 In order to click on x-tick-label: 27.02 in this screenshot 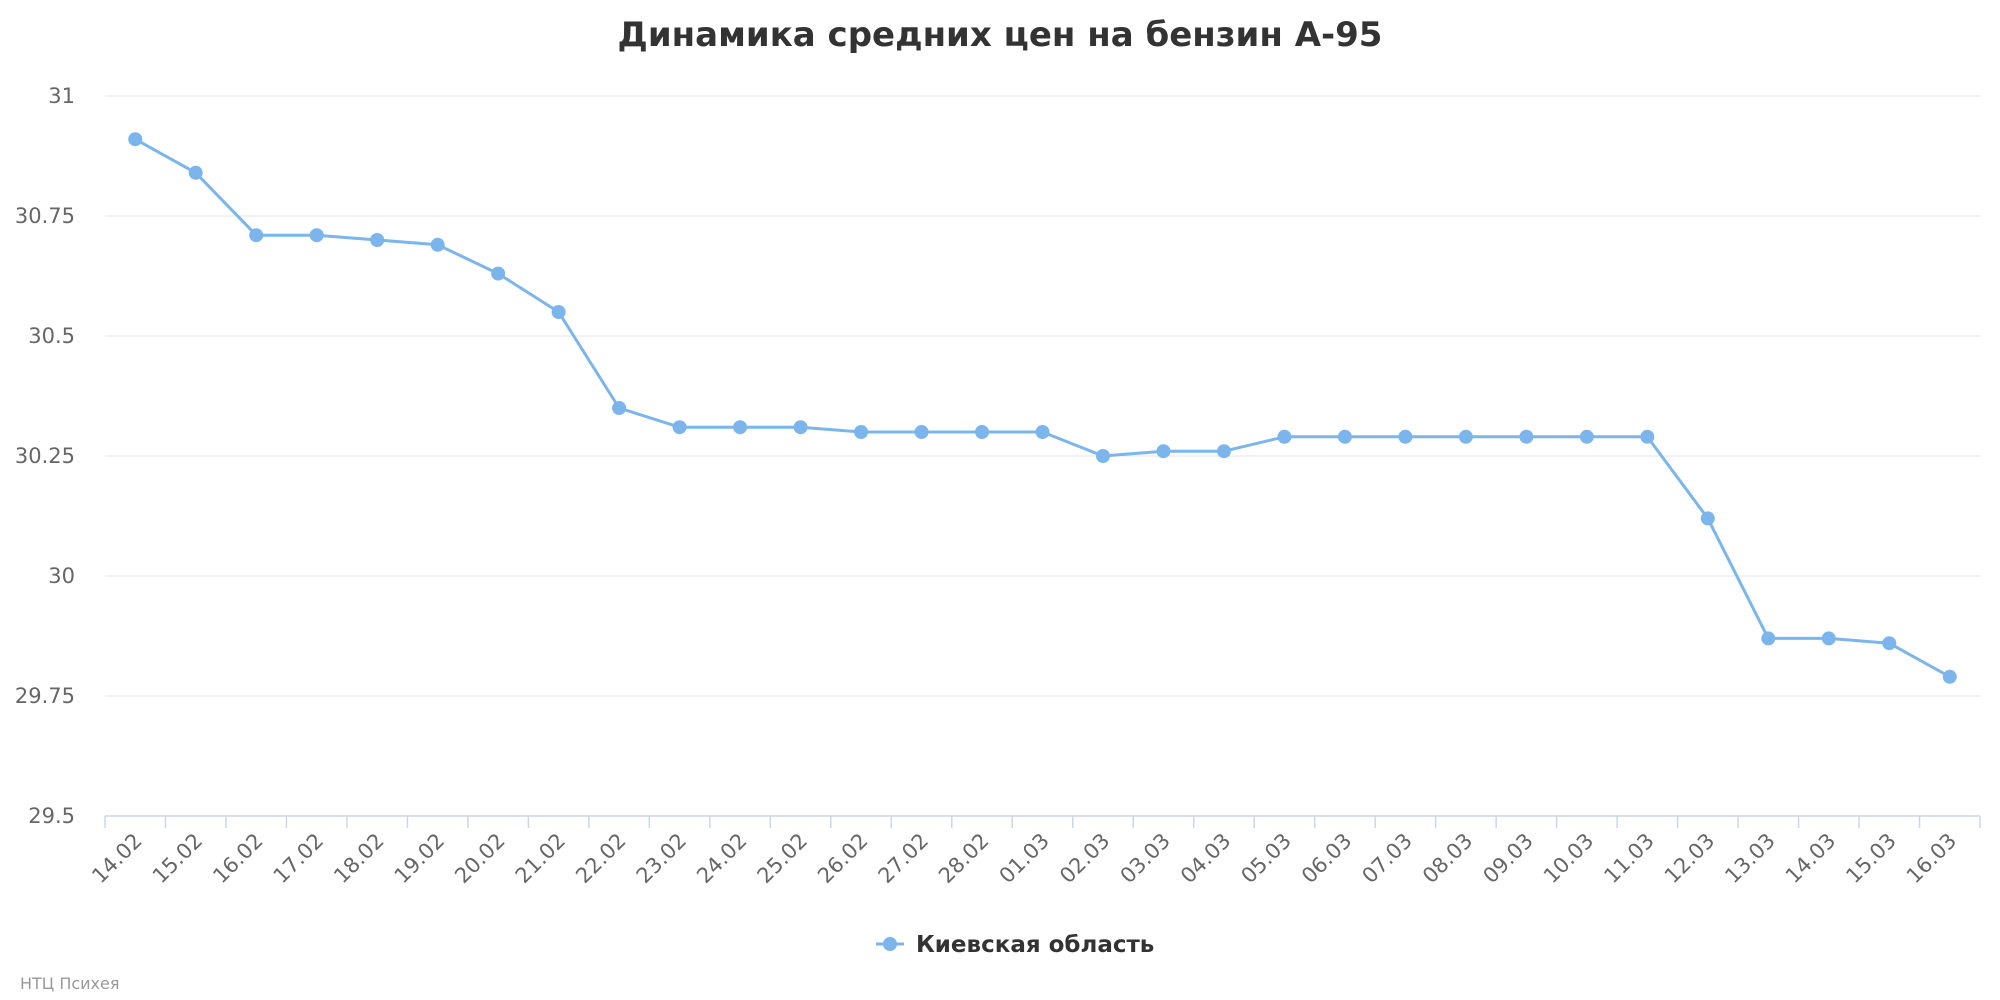, I will do `click(903, 858)`.